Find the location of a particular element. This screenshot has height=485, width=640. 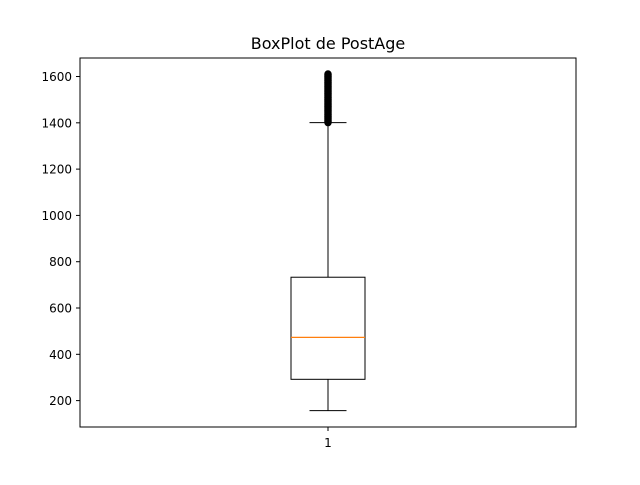

y-tick-label: 600 is located at coordinates (60, 309).